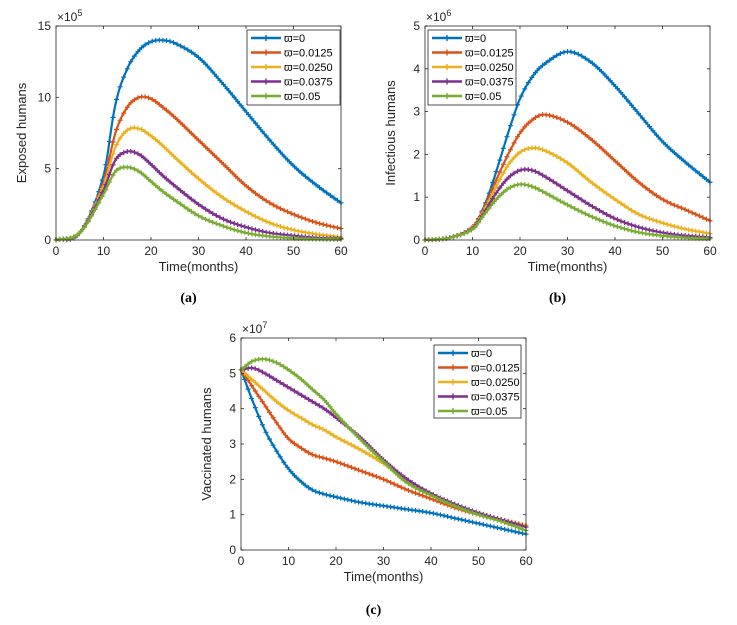 The height and width of the screenshot is (625, 737). Describe the element at coordinates (568, 251) in the screenshot. I see `x-tick-label: 30` at that location.